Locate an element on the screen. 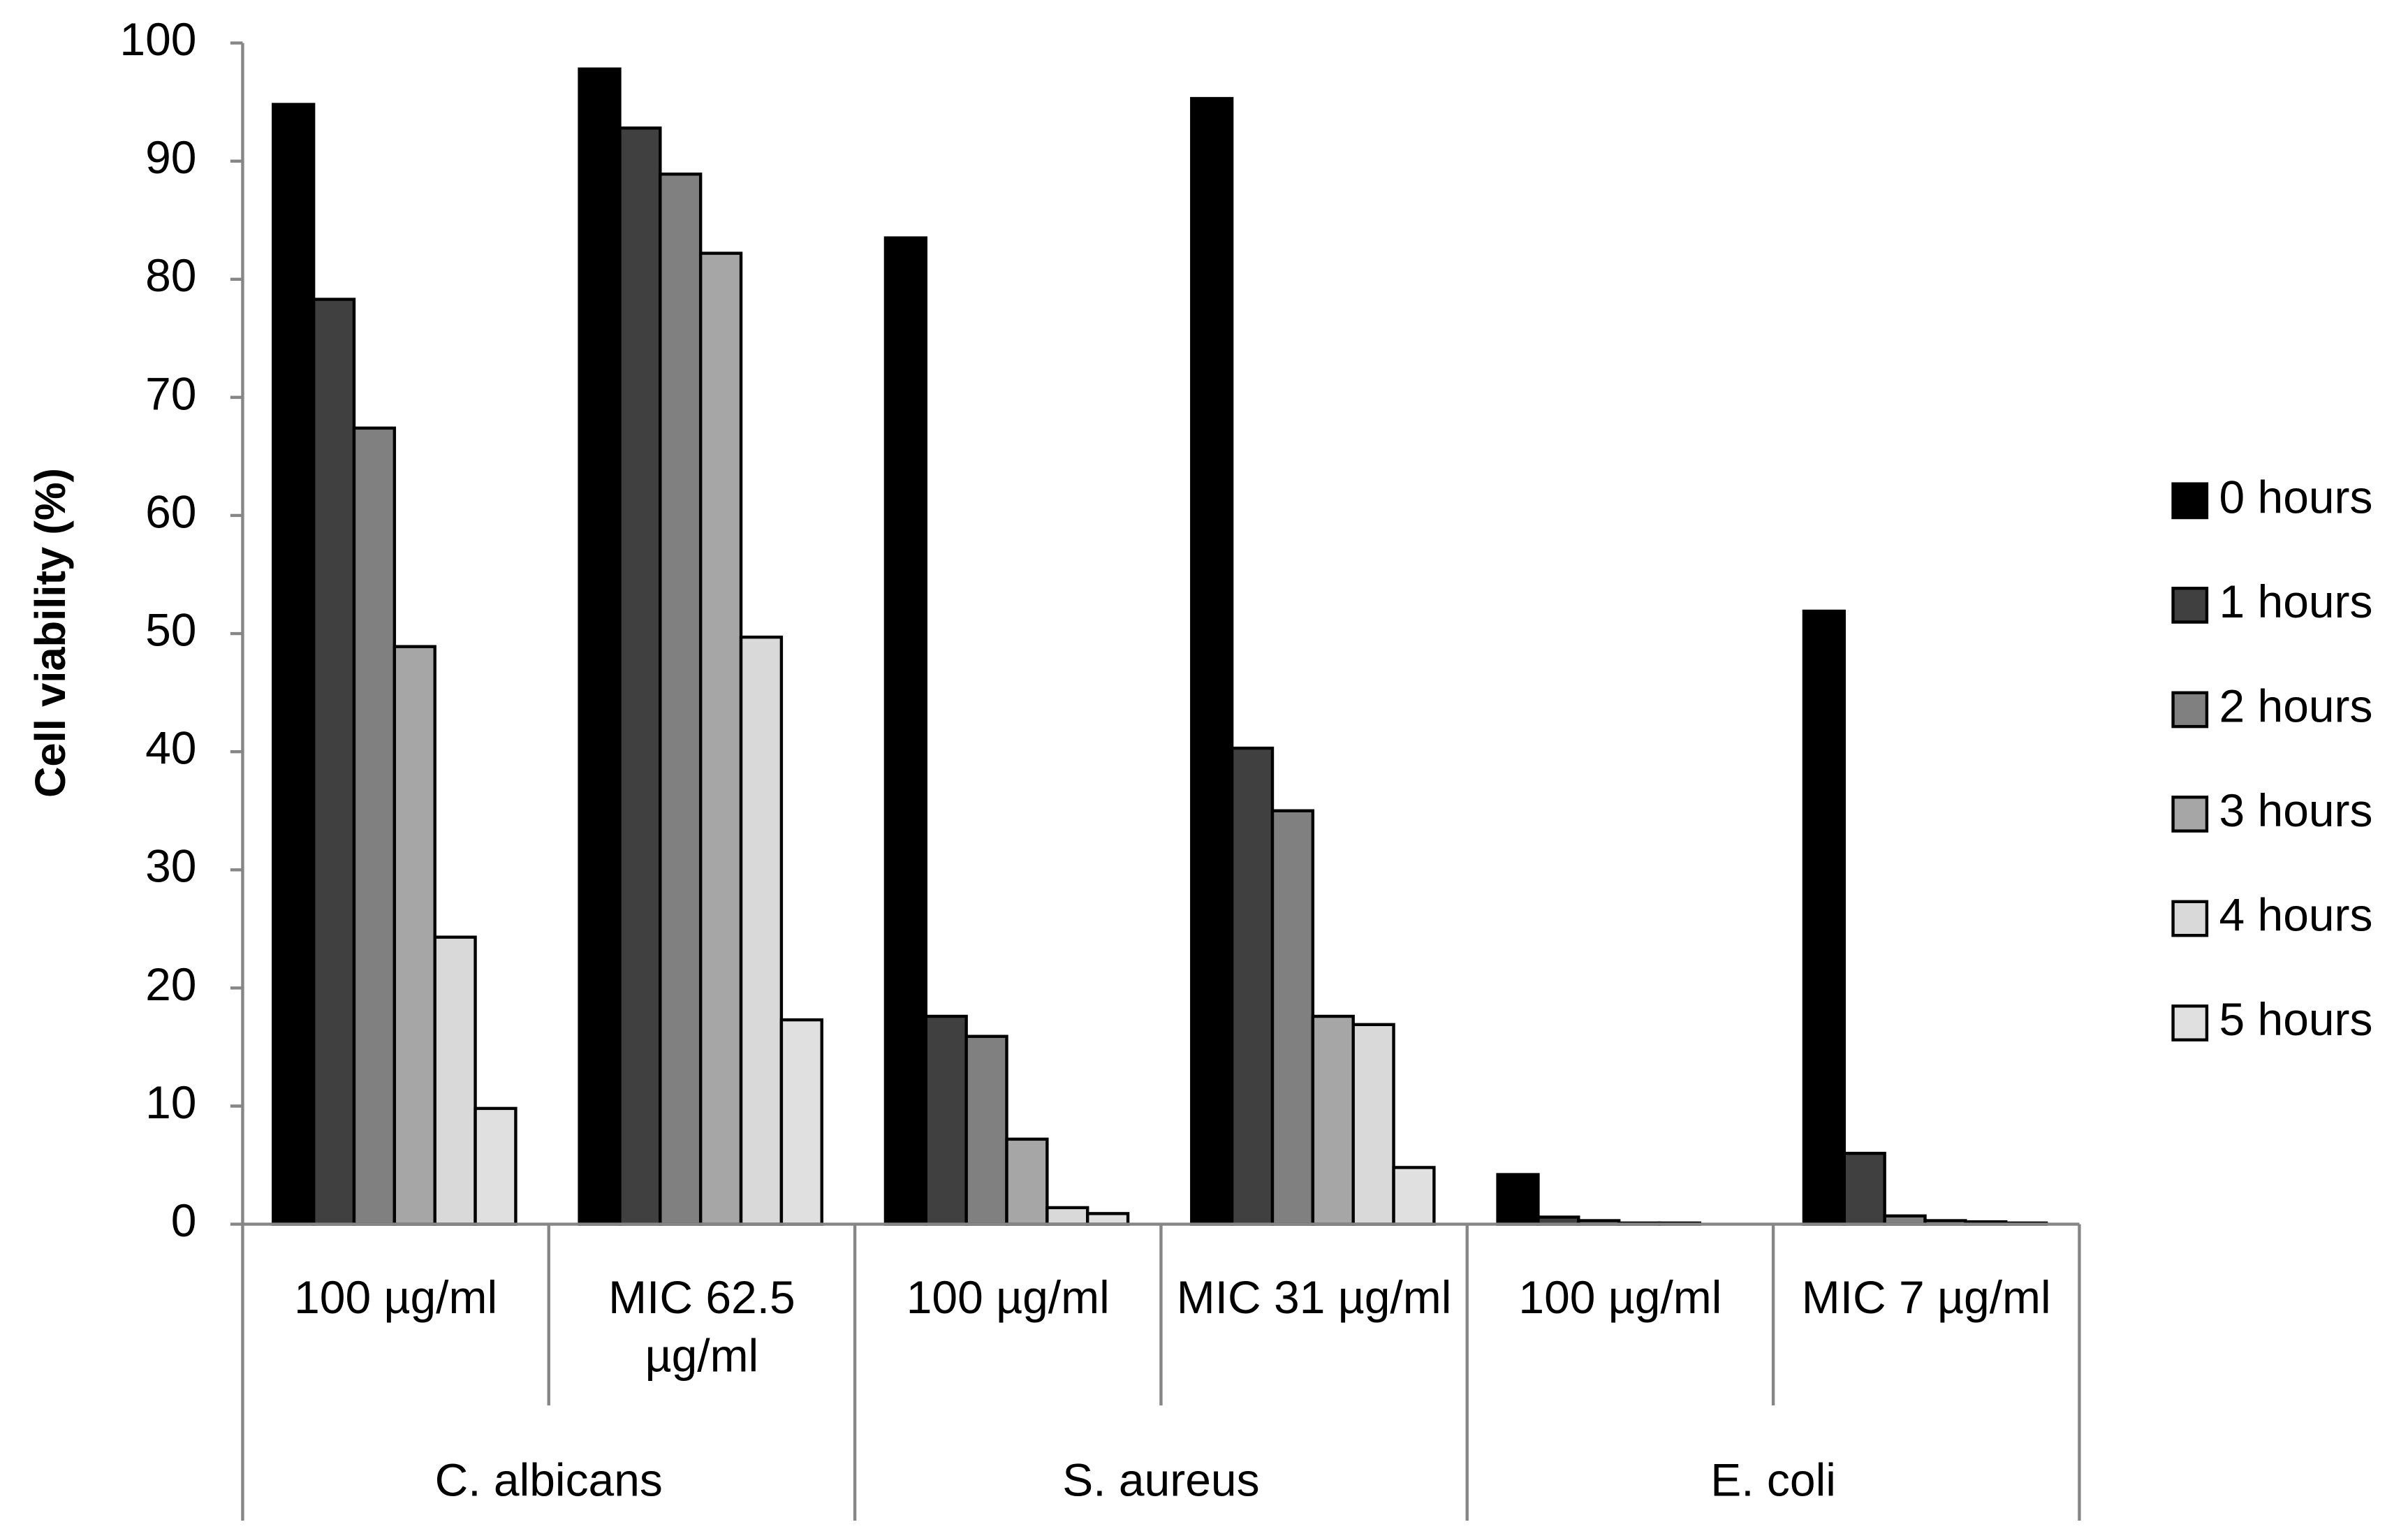 The height and width of the screenshot is (1536, 2408). x-tick-label-box: MIC 7 µg/ml is located at coordinates (1926, 1298).